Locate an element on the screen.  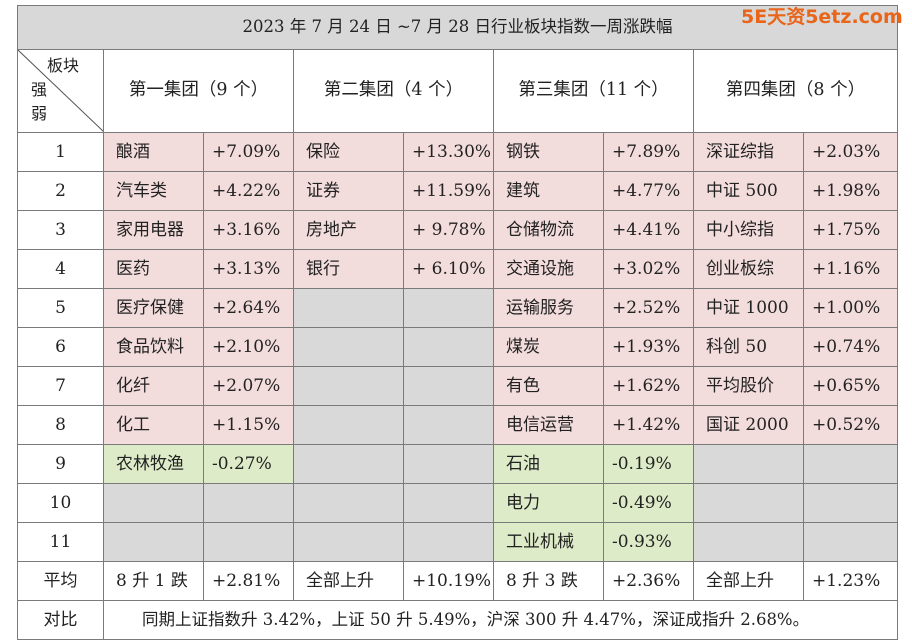
change-value-cell: +2.52% is located at coordinates (648, 308).